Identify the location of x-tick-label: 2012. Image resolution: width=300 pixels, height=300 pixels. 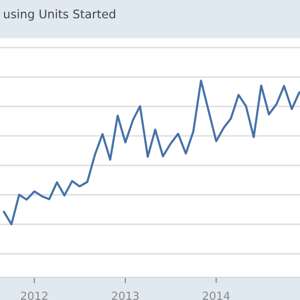
(34, 296).